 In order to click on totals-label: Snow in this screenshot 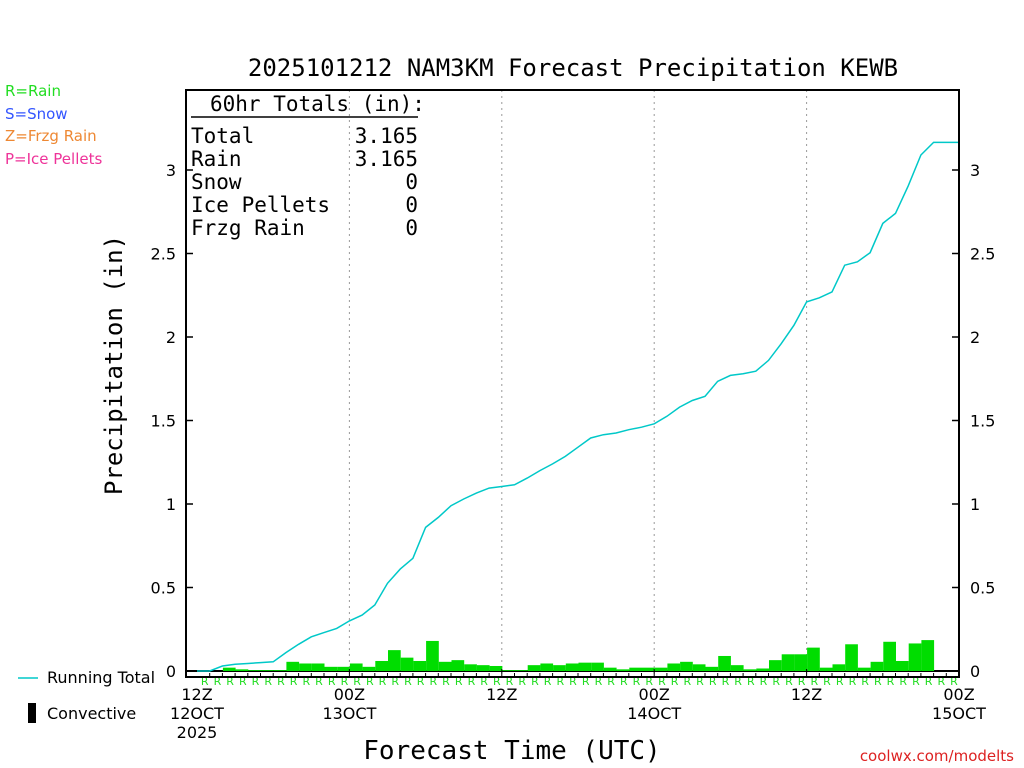, I will do `click(216, 182)`.